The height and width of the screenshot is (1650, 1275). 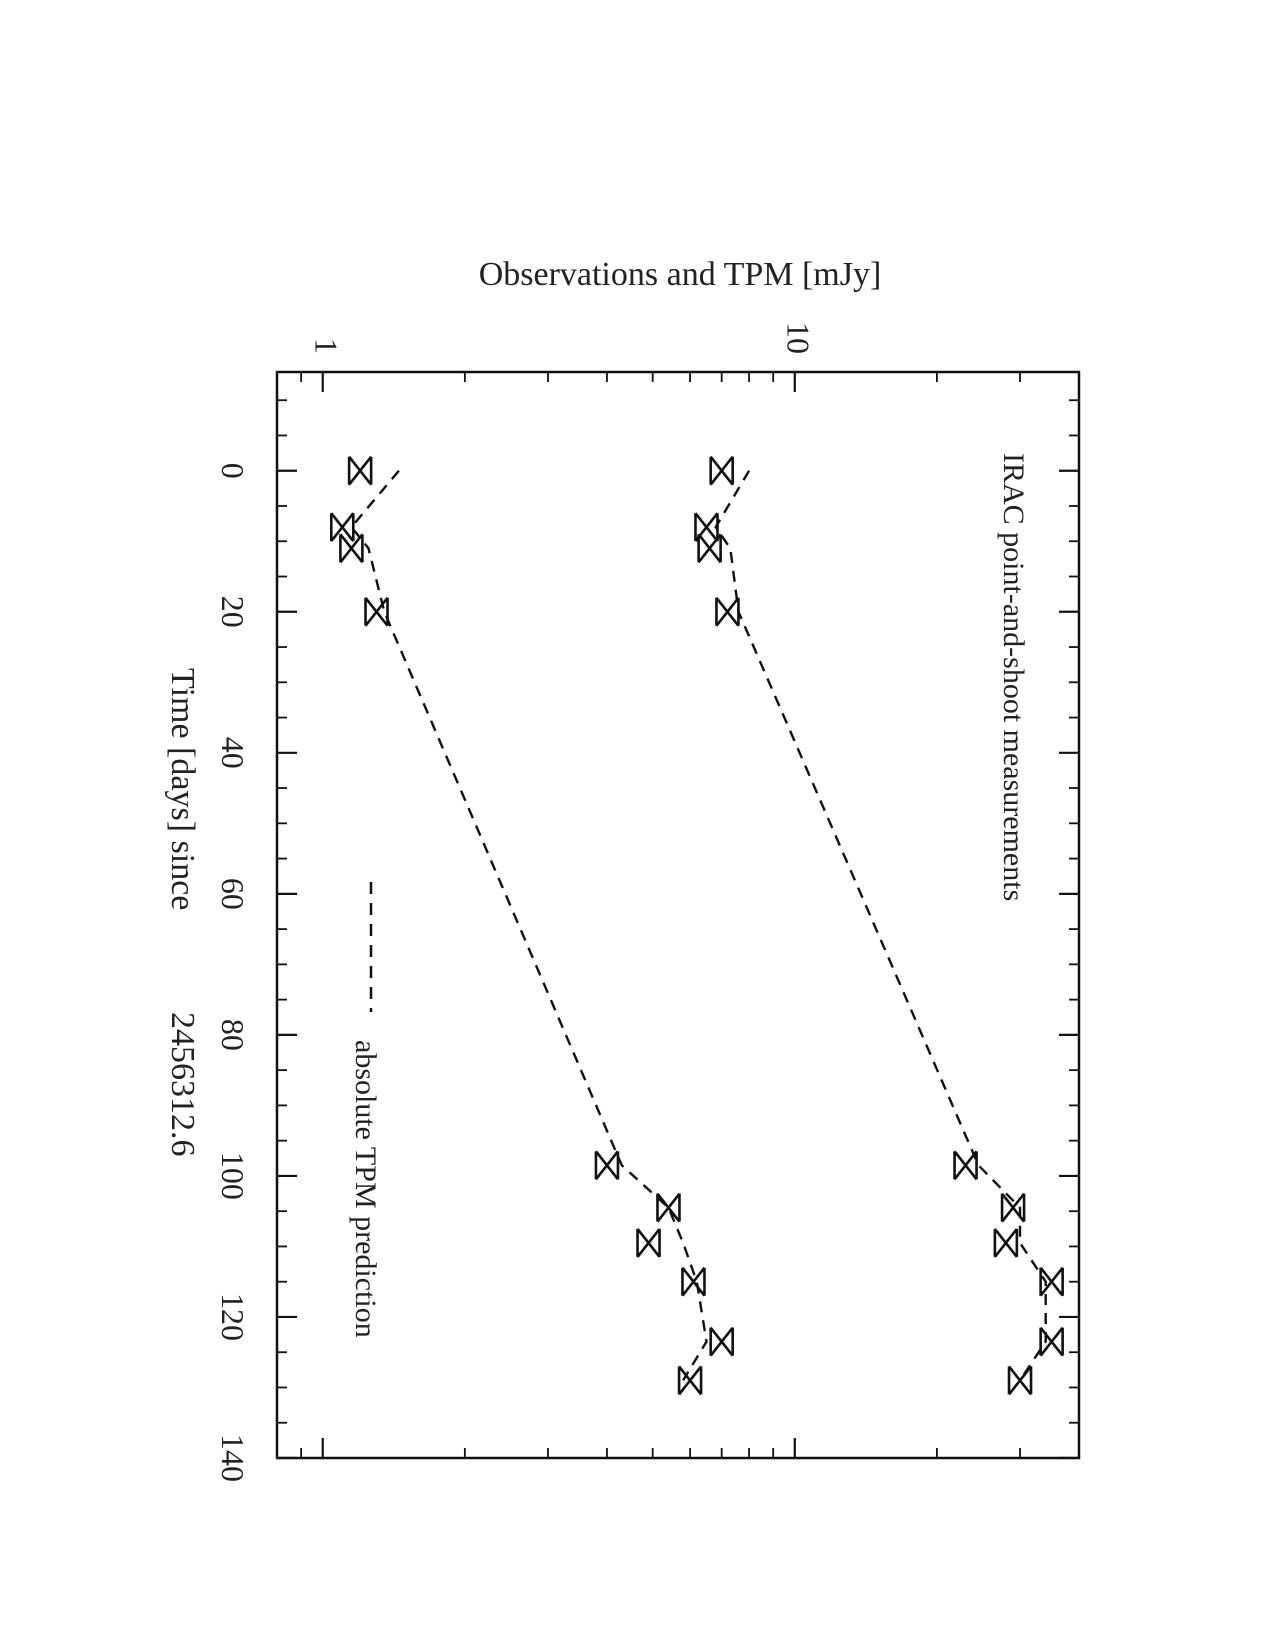 I want to click on x-tick-label: 40, so click(x=233, y=753).